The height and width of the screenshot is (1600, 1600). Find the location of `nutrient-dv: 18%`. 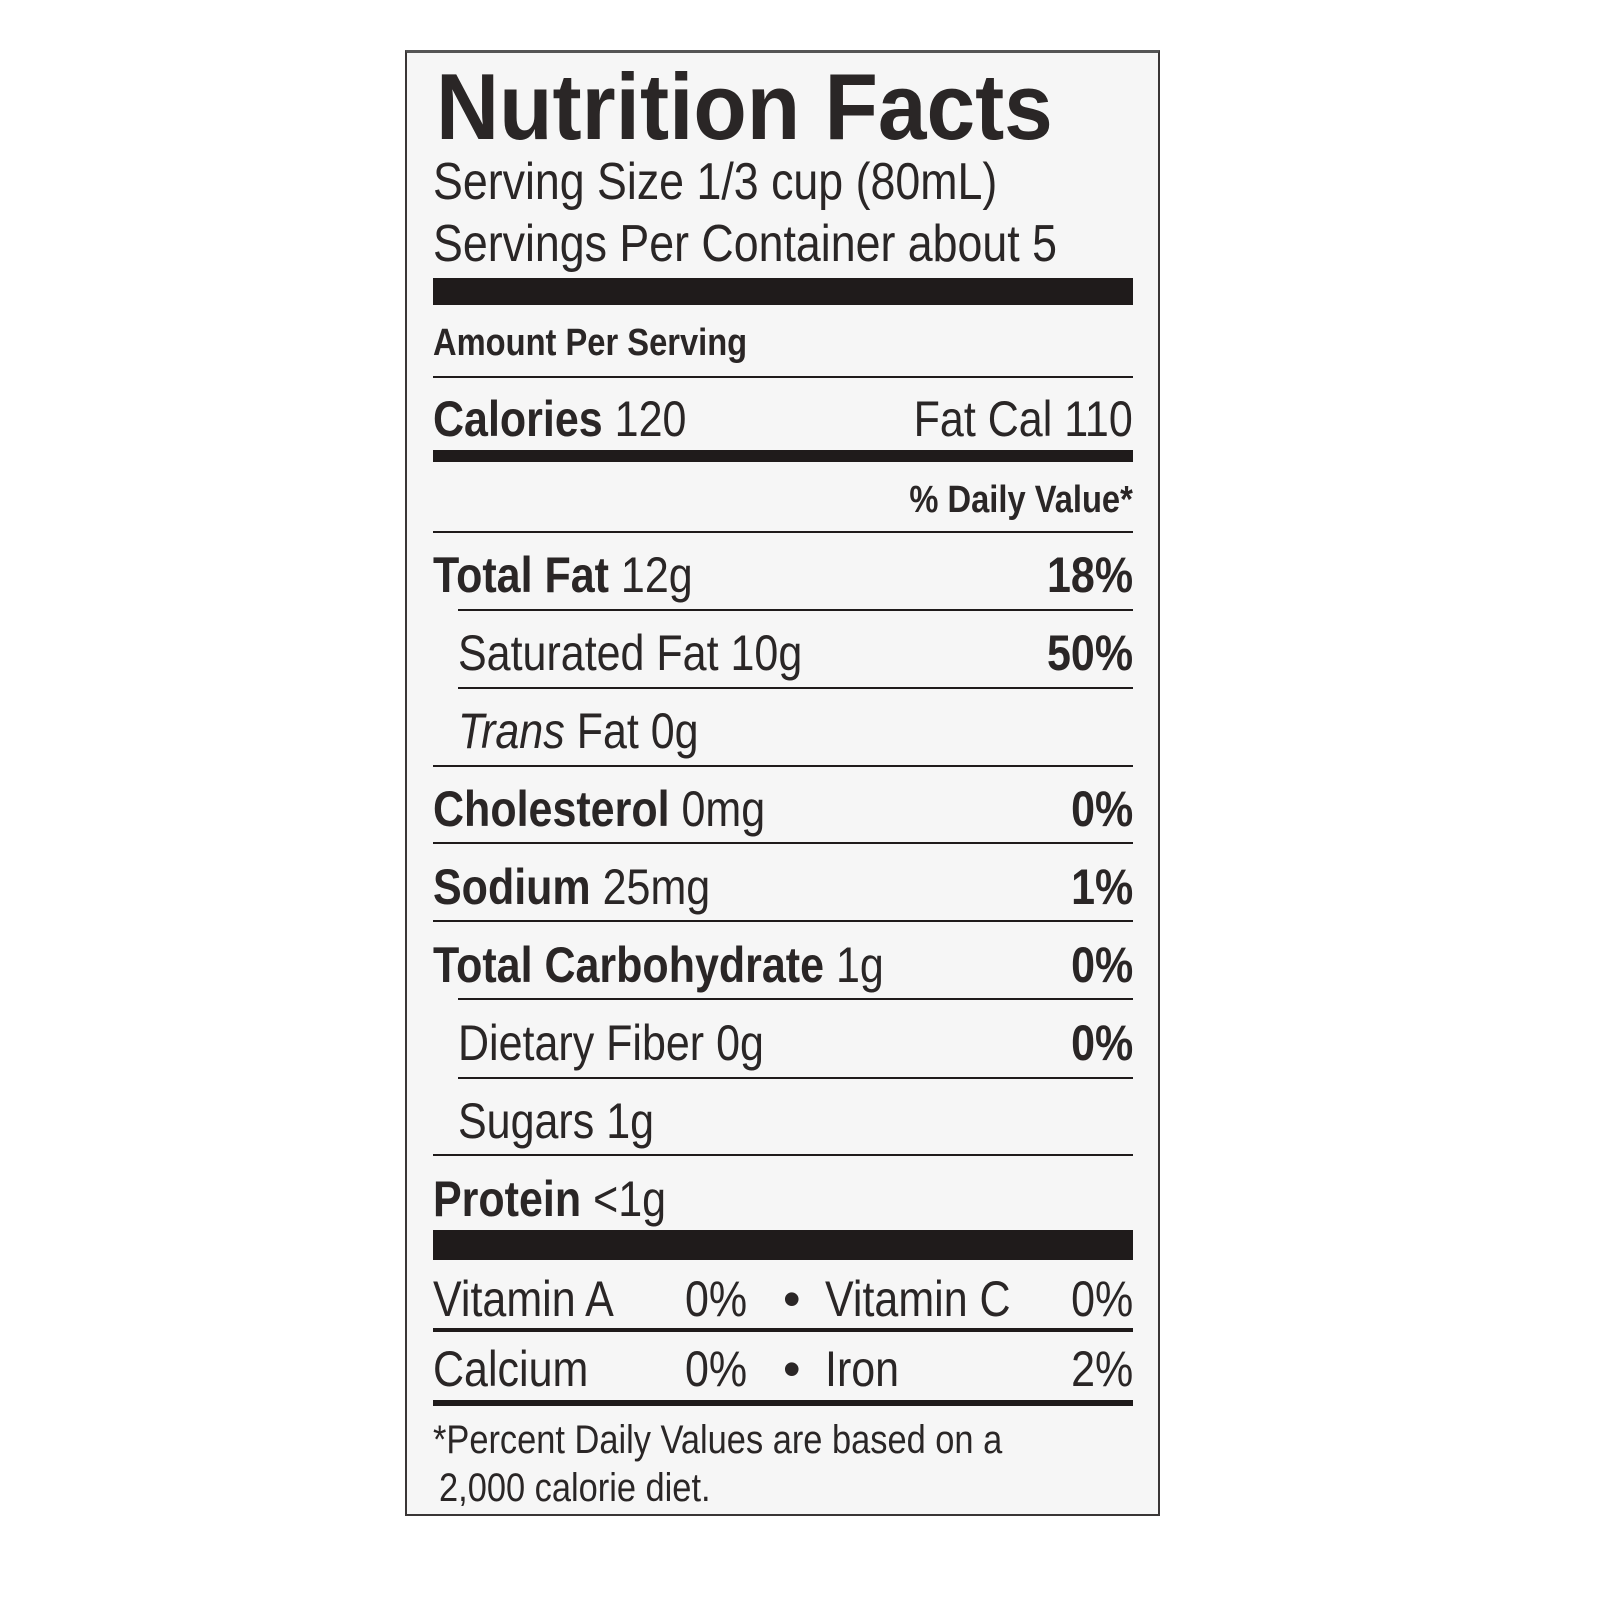

nutrient-dv: 18% is located at coordinates (1089, 575).